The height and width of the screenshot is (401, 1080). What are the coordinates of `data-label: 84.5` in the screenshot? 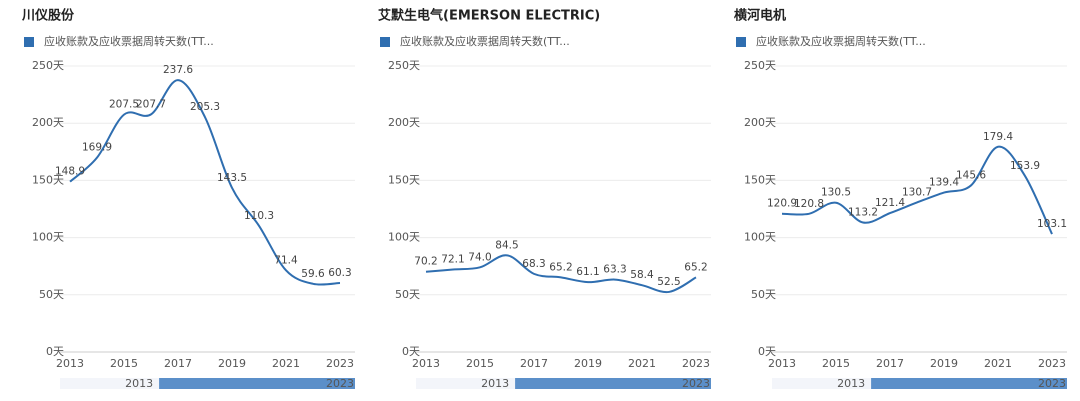 It's located at (506, 245).